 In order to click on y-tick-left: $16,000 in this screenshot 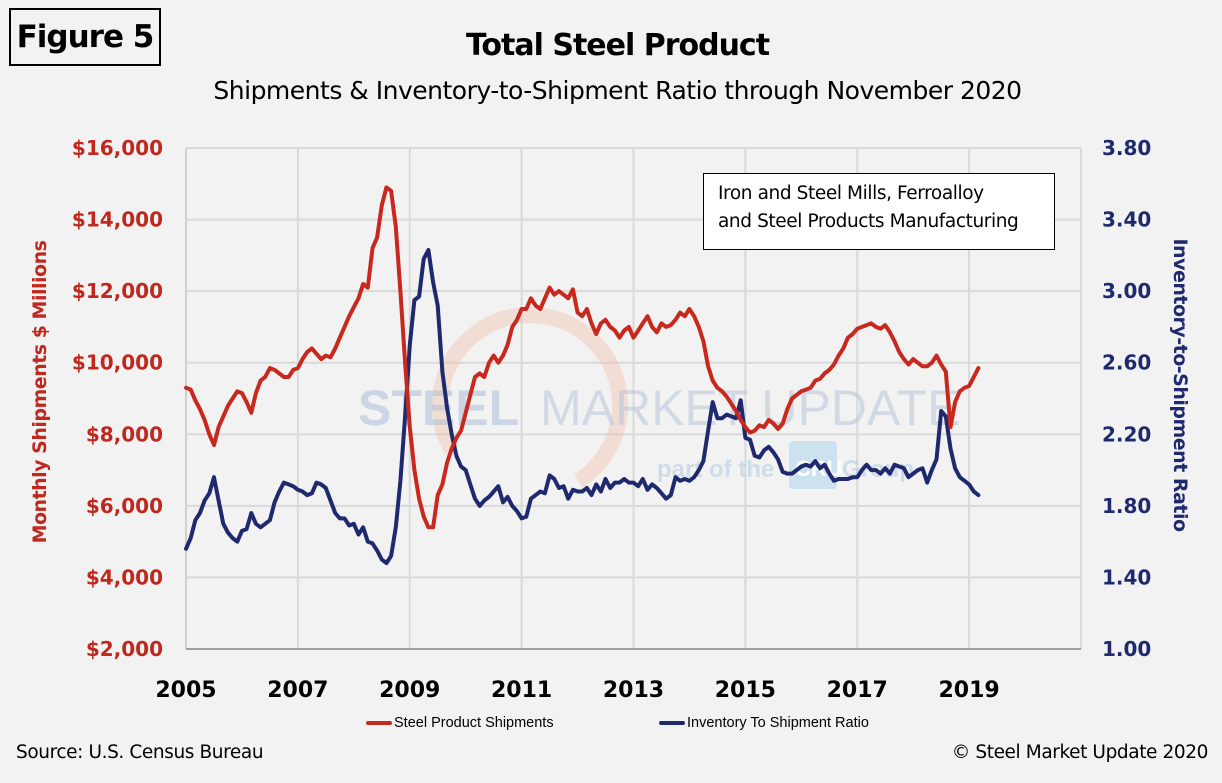, I will do `click(117, 148)`.